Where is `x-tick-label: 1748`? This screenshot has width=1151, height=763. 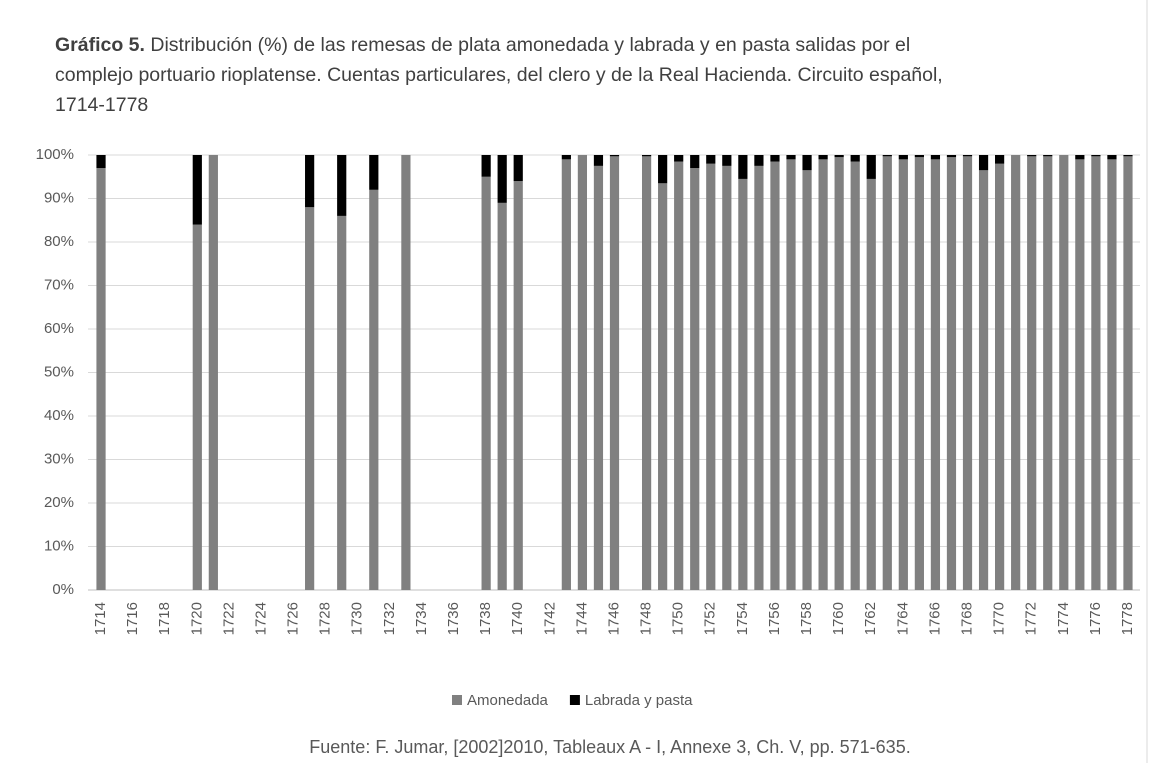
x-tick-label: 1748 is located at coordinates (646, 618).